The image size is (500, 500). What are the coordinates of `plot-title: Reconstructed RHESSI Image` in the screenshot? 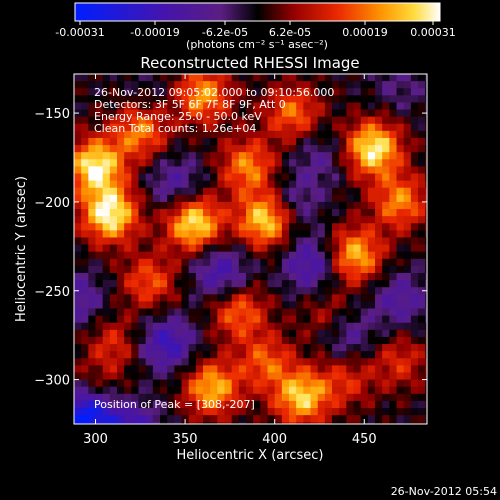 It's located at (249, 63).